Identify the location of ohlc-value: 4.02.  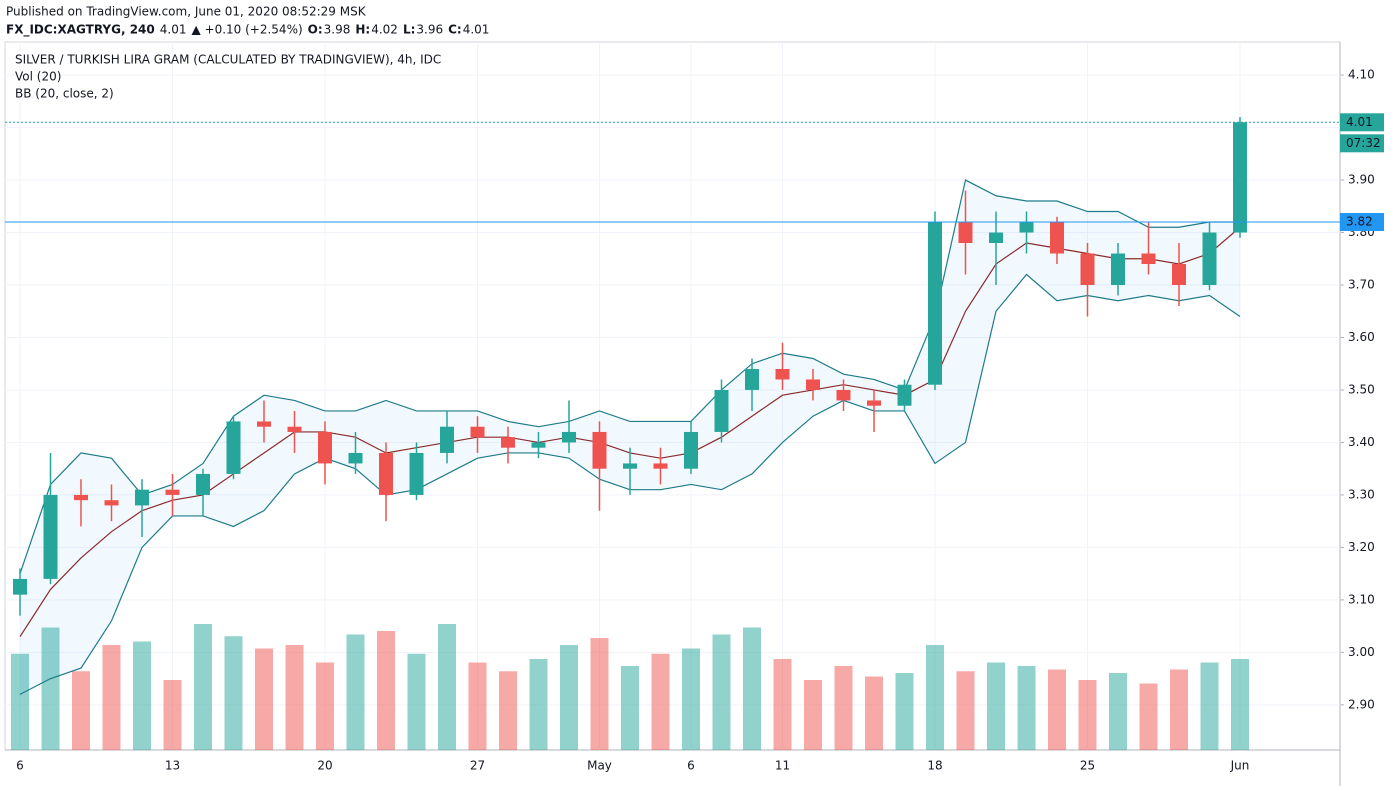
(384, 30).